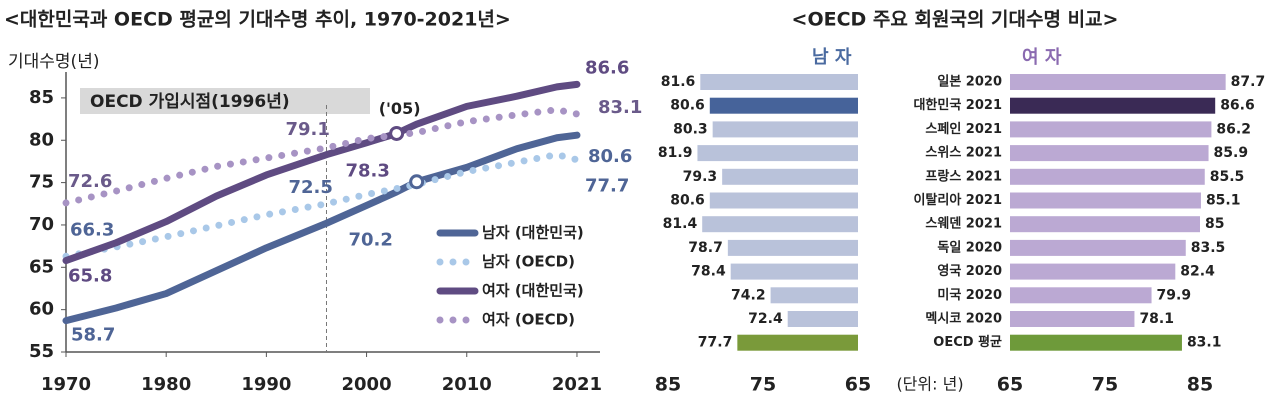 The height and width of the screenshot is (407, 1280). What do you see at coordinates (832, 57) in the screenshot?
I see `subtitle: 남 자` at bounding box center [832, 57].